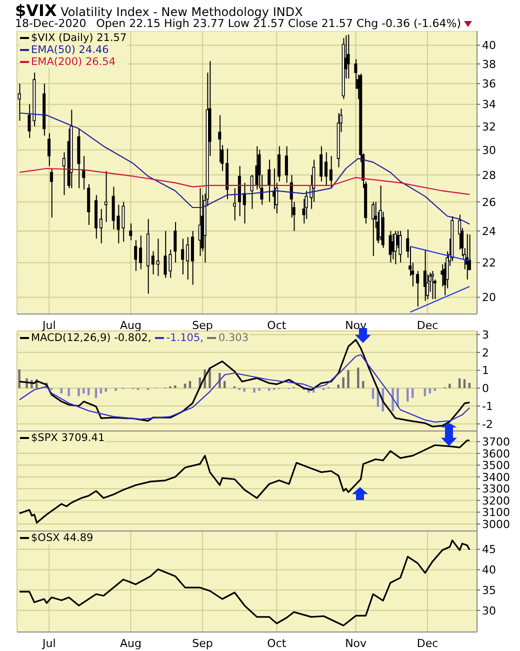 This screenshot has width=520, height=651. I want to click on y-tick-label: -1, so click(487, 406).